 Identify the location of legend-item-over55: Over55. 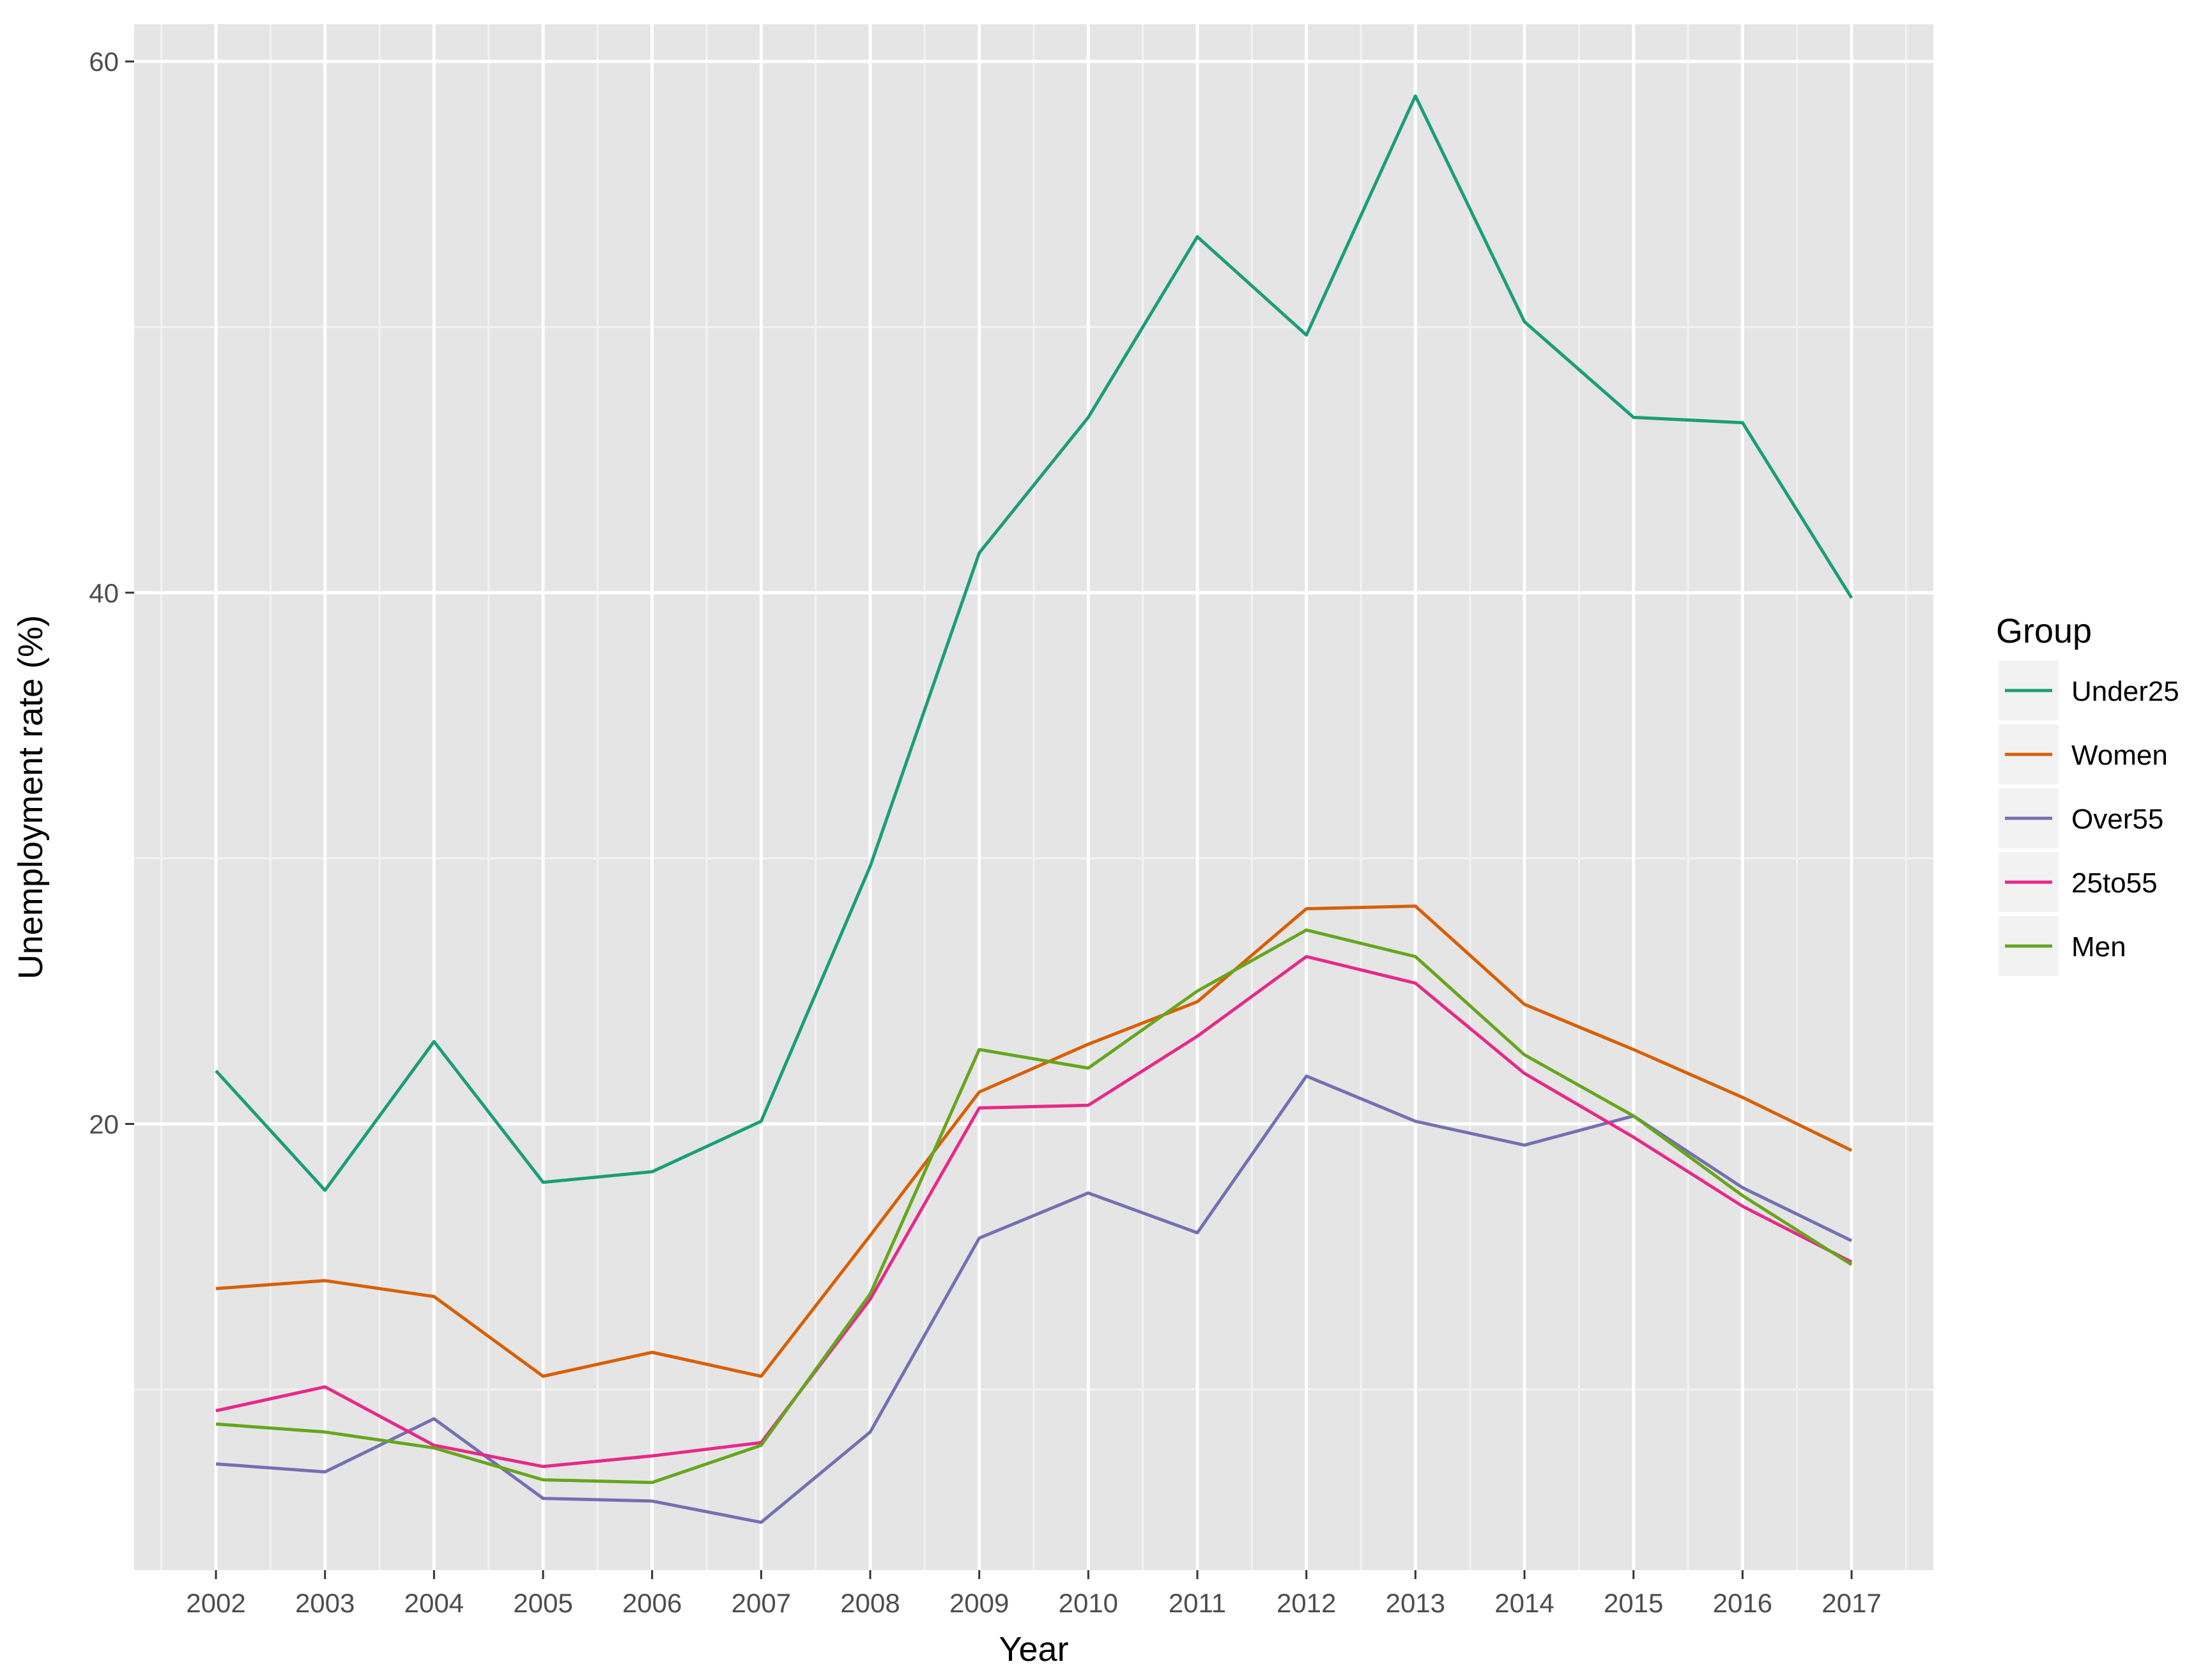
(2081, 818).